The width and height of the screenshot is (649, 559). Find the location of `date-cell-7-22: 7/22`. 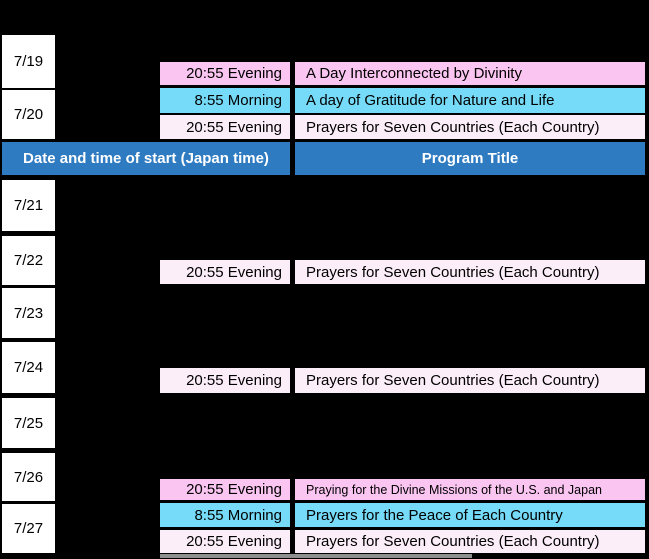

date-cell-7-22: 7/22 is located at coordinates (28, 260).